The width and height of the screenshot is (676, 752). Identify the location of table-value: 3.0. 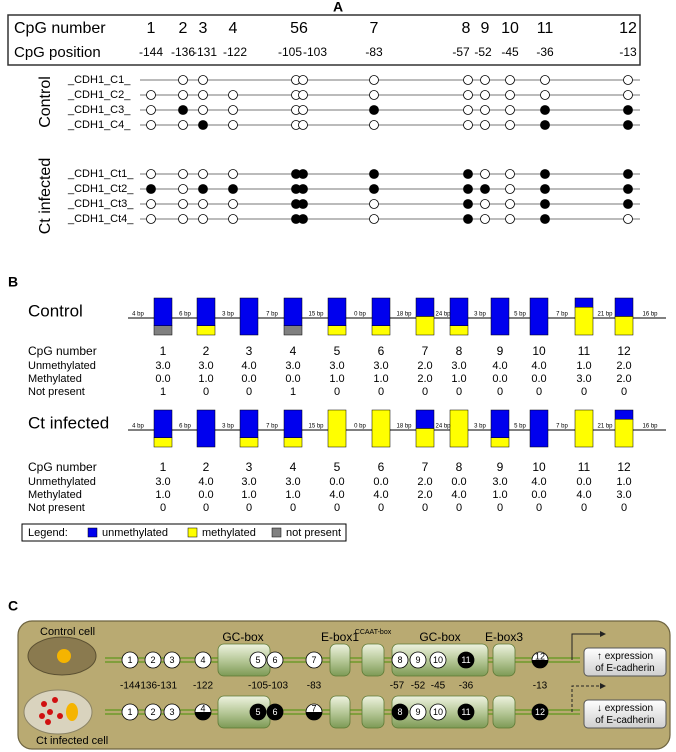
(162, 482).